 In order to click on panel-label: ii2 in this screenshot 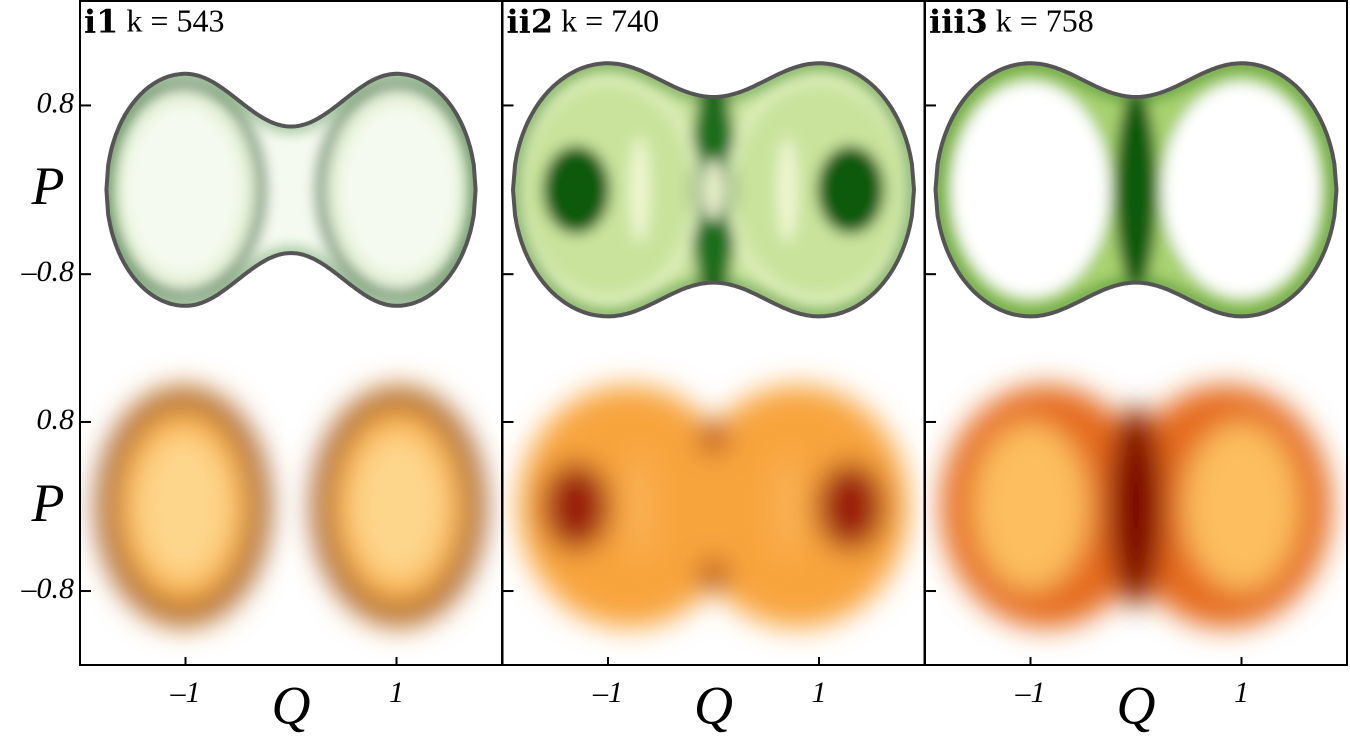, I will do `click(530, 22)`.